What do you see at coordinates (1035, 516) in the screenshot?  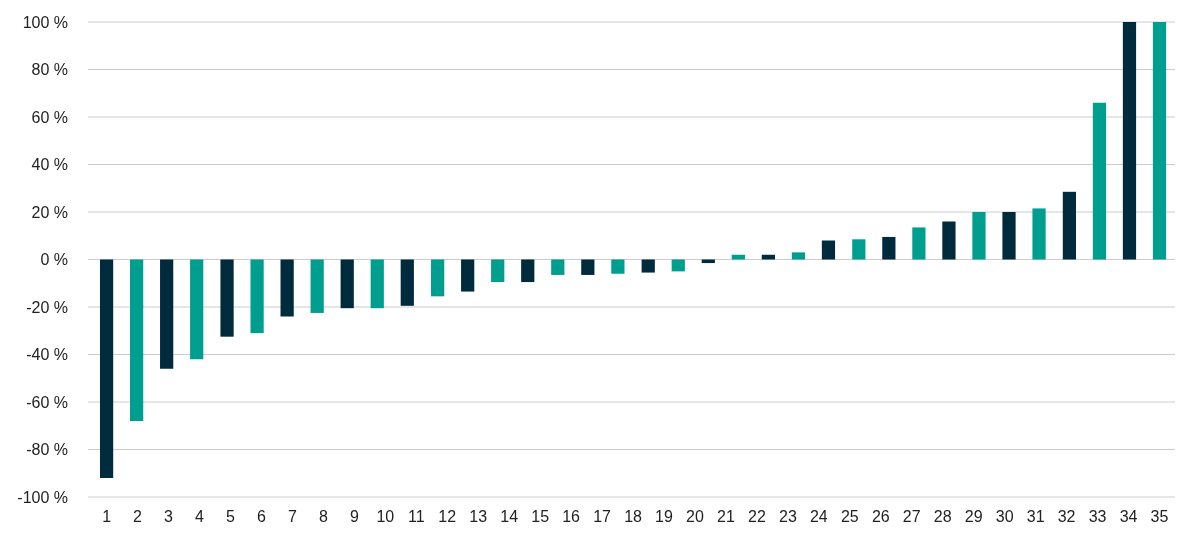 I see `x-tick-label: 31` at bounding box center [1035, 516].